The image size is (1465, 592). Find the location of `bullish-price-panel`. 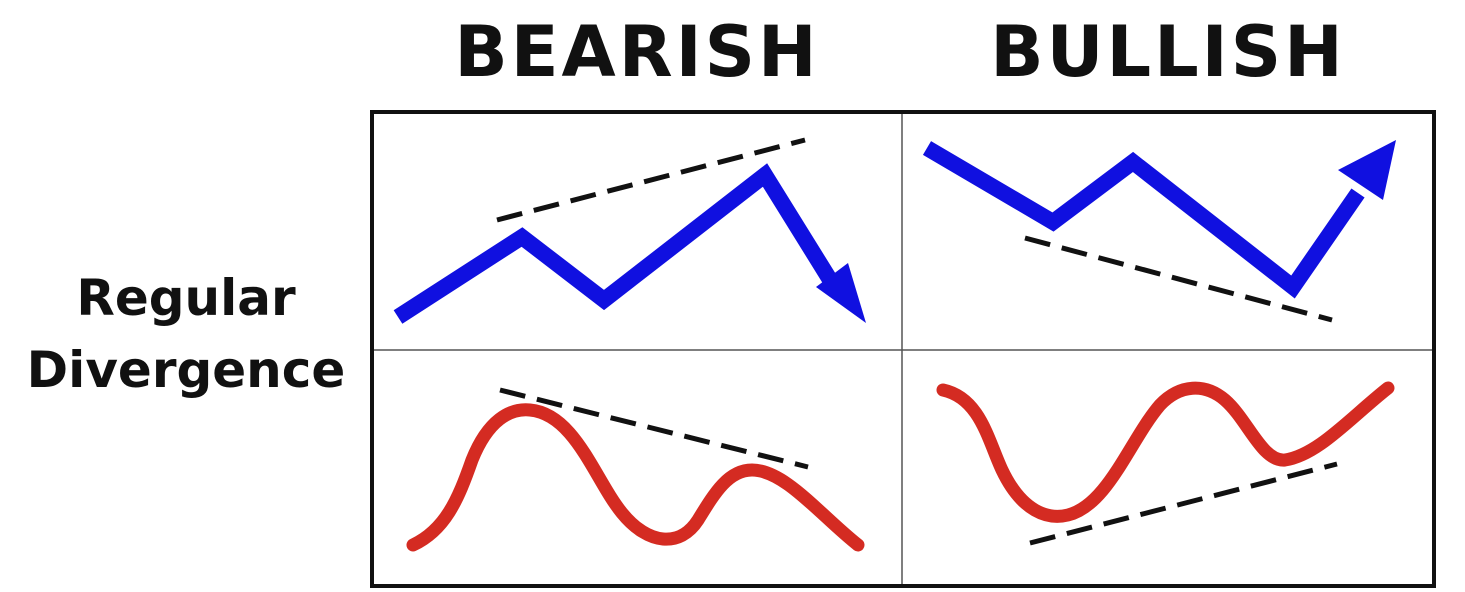

bullish-price-panel is located at coordinates (1159, 231).